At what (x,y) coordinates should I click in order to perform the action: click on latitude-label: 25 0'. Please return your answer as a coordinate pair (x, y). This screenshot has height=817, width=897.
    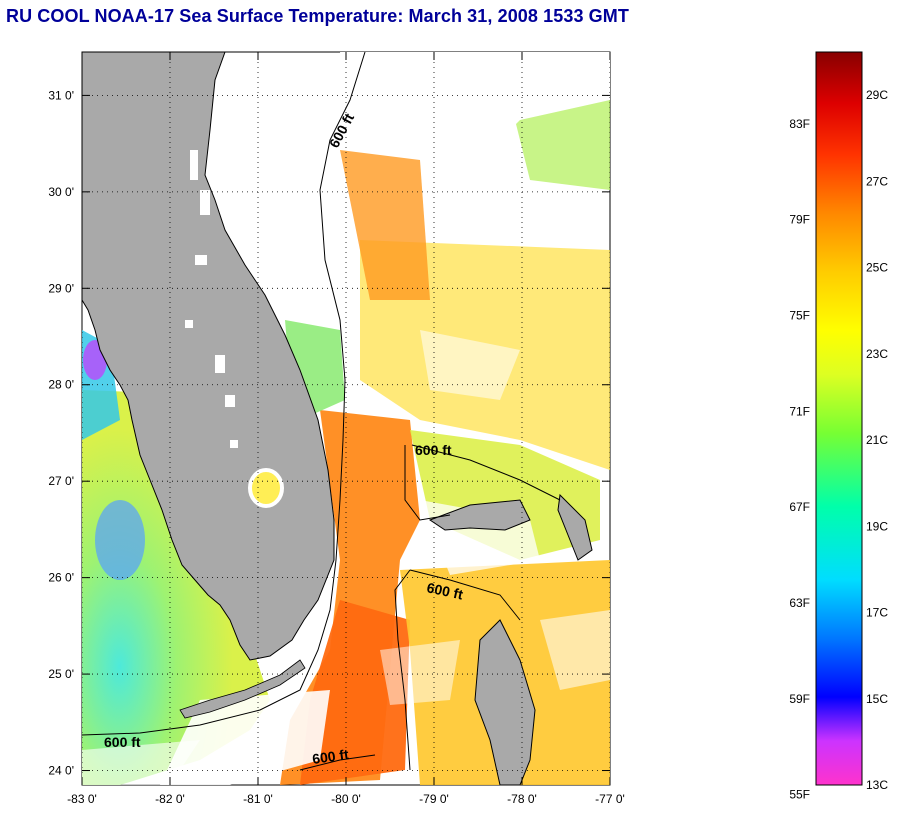
    Looking at the image, I should click on (61, 674).